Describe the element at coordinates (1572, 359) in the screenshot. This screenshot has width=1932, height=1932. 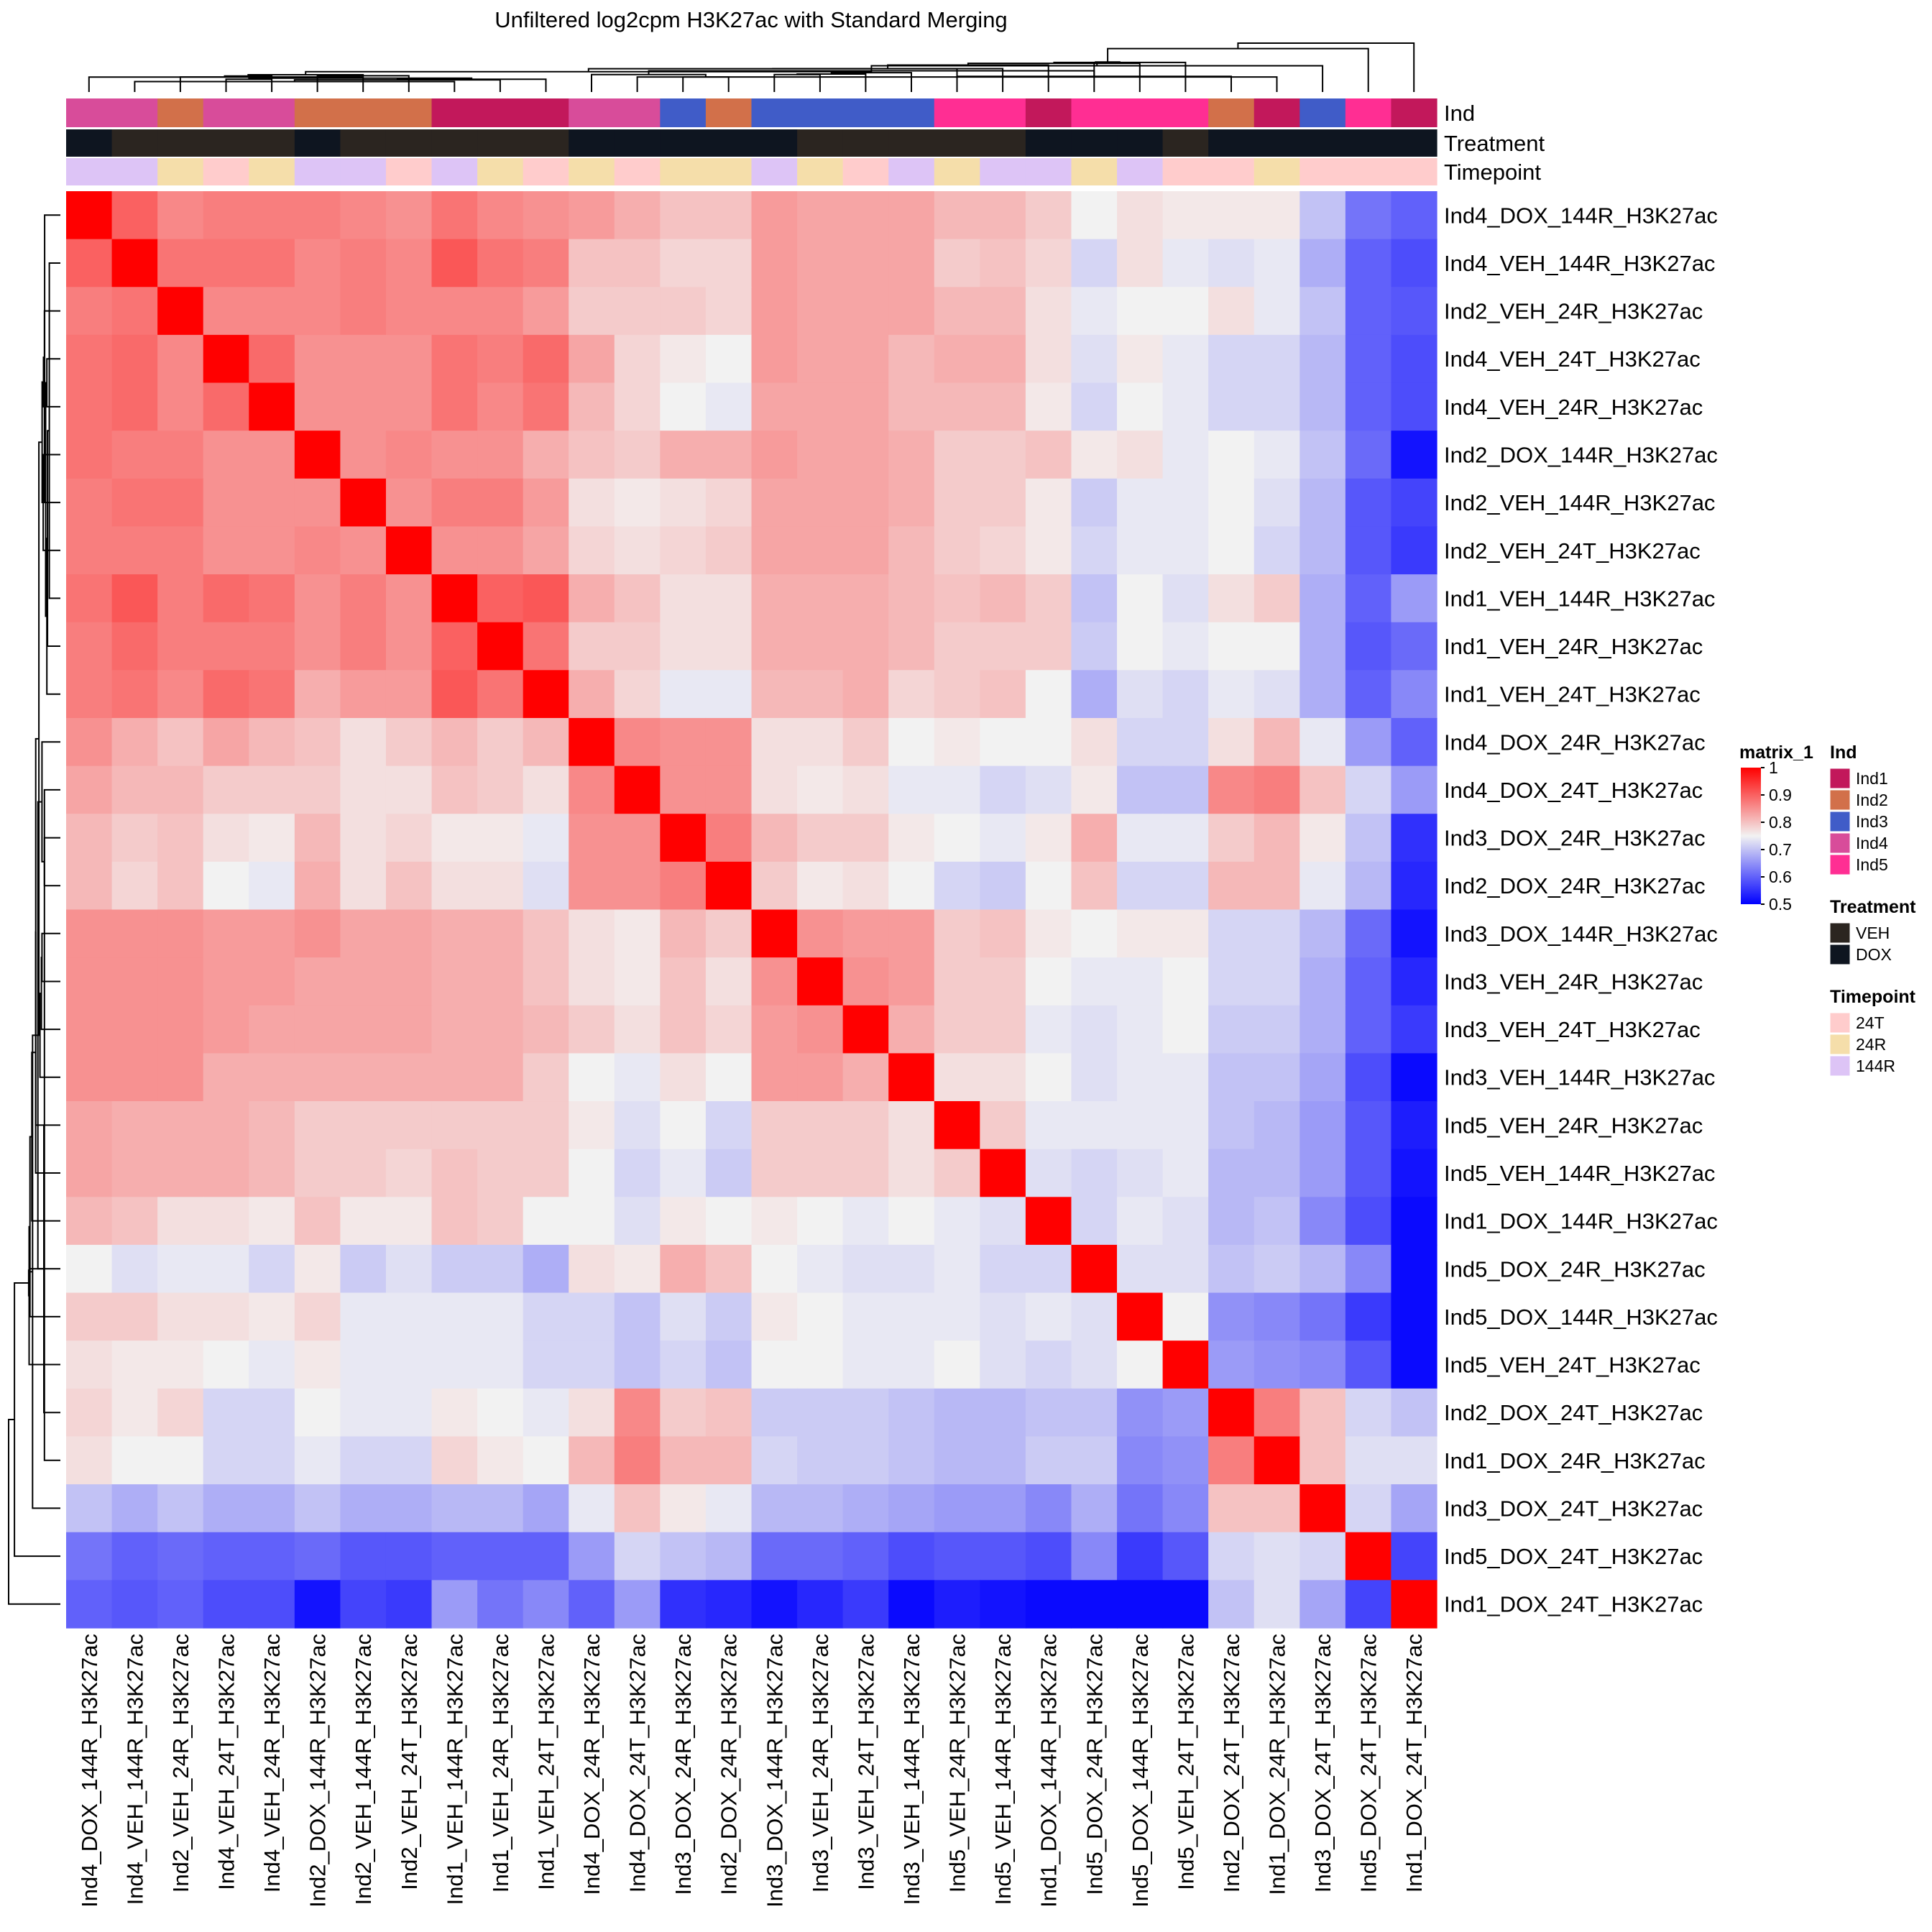
I see `row-label: Ind4_VEH_24T_H3K27ac` at that location.